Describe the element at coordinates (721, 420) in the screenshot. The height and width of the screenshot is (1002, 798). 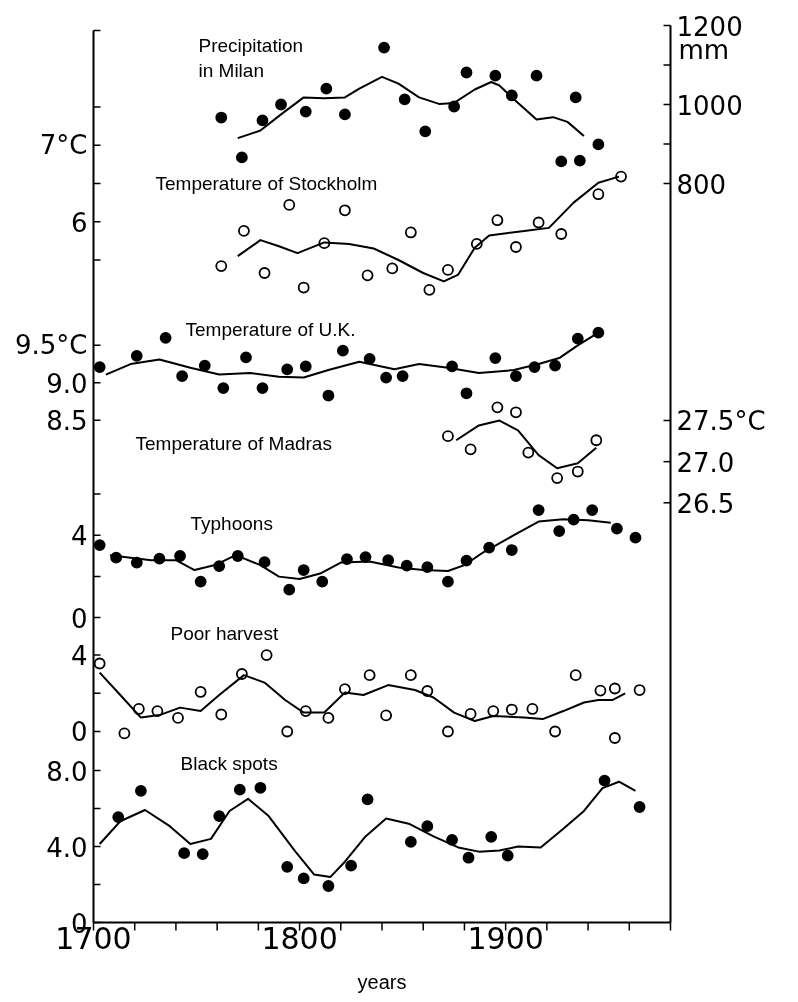
I see `y2-tick-label: 27.5°C` at that location.